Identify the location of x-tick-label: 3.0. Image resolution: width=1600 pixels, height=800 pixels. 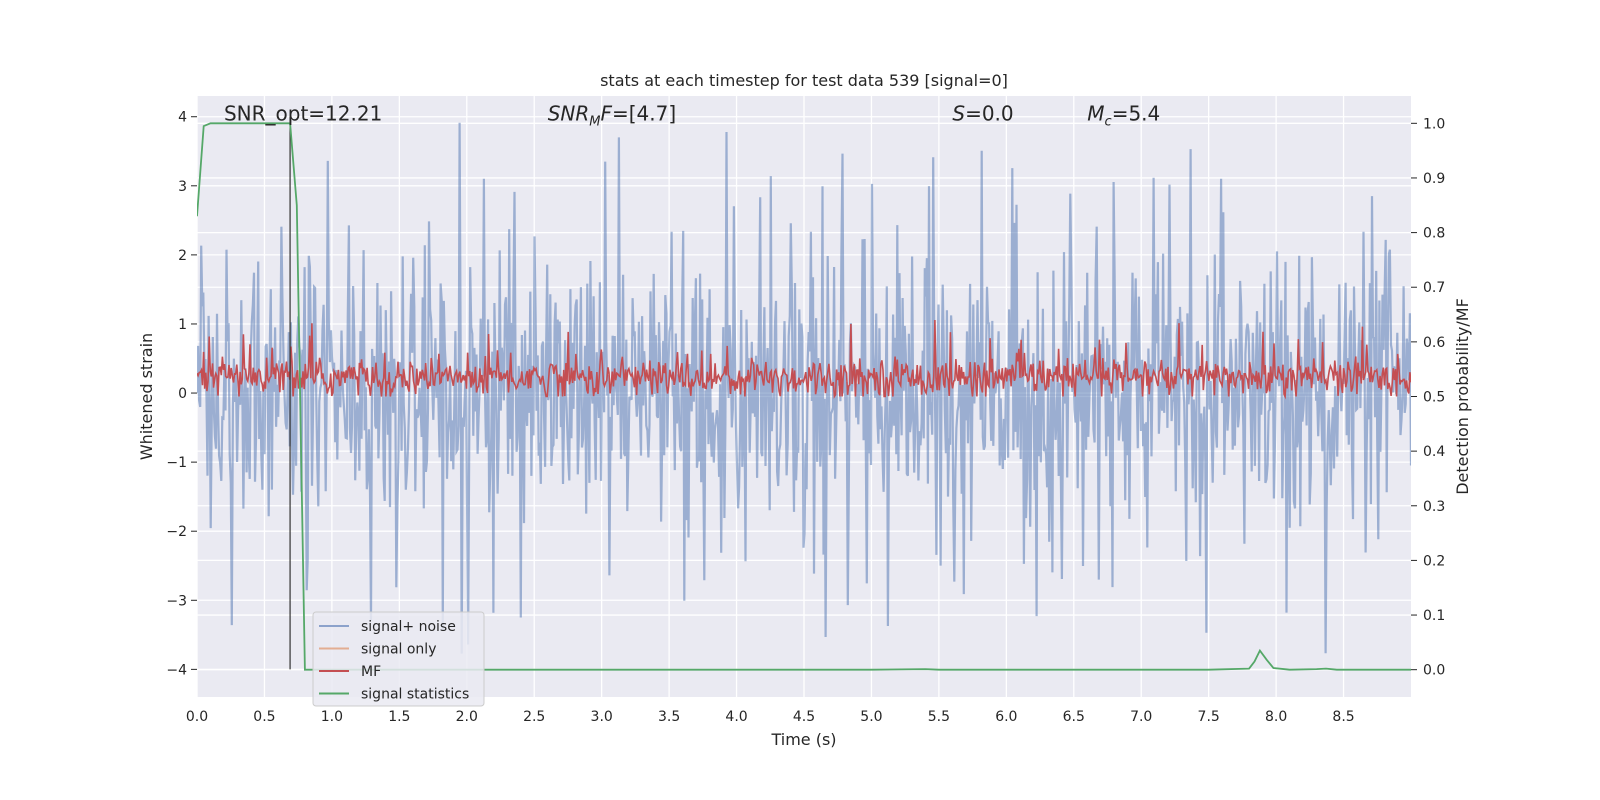
(602, 717).